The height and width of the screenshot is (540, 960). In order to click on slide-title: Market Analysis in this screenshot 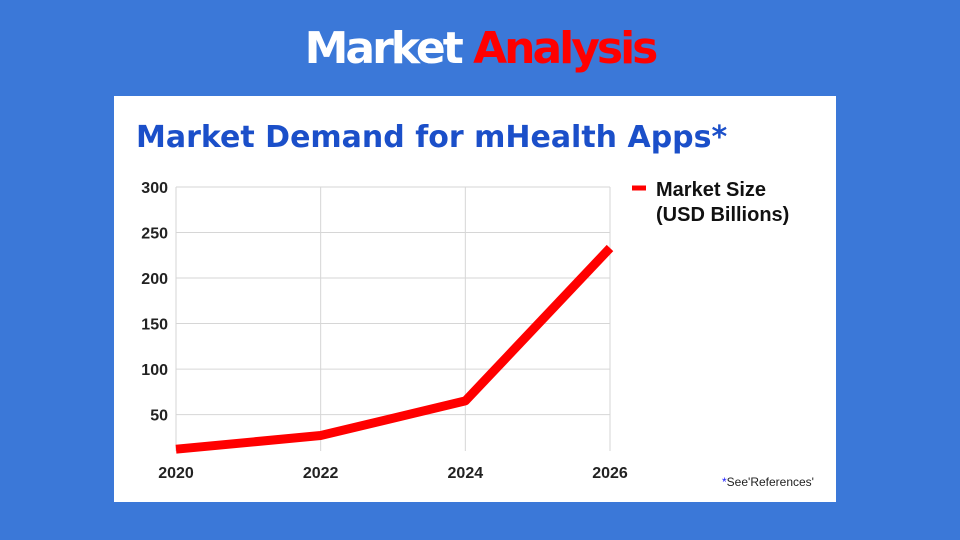, I will do `click(480, 49)`.